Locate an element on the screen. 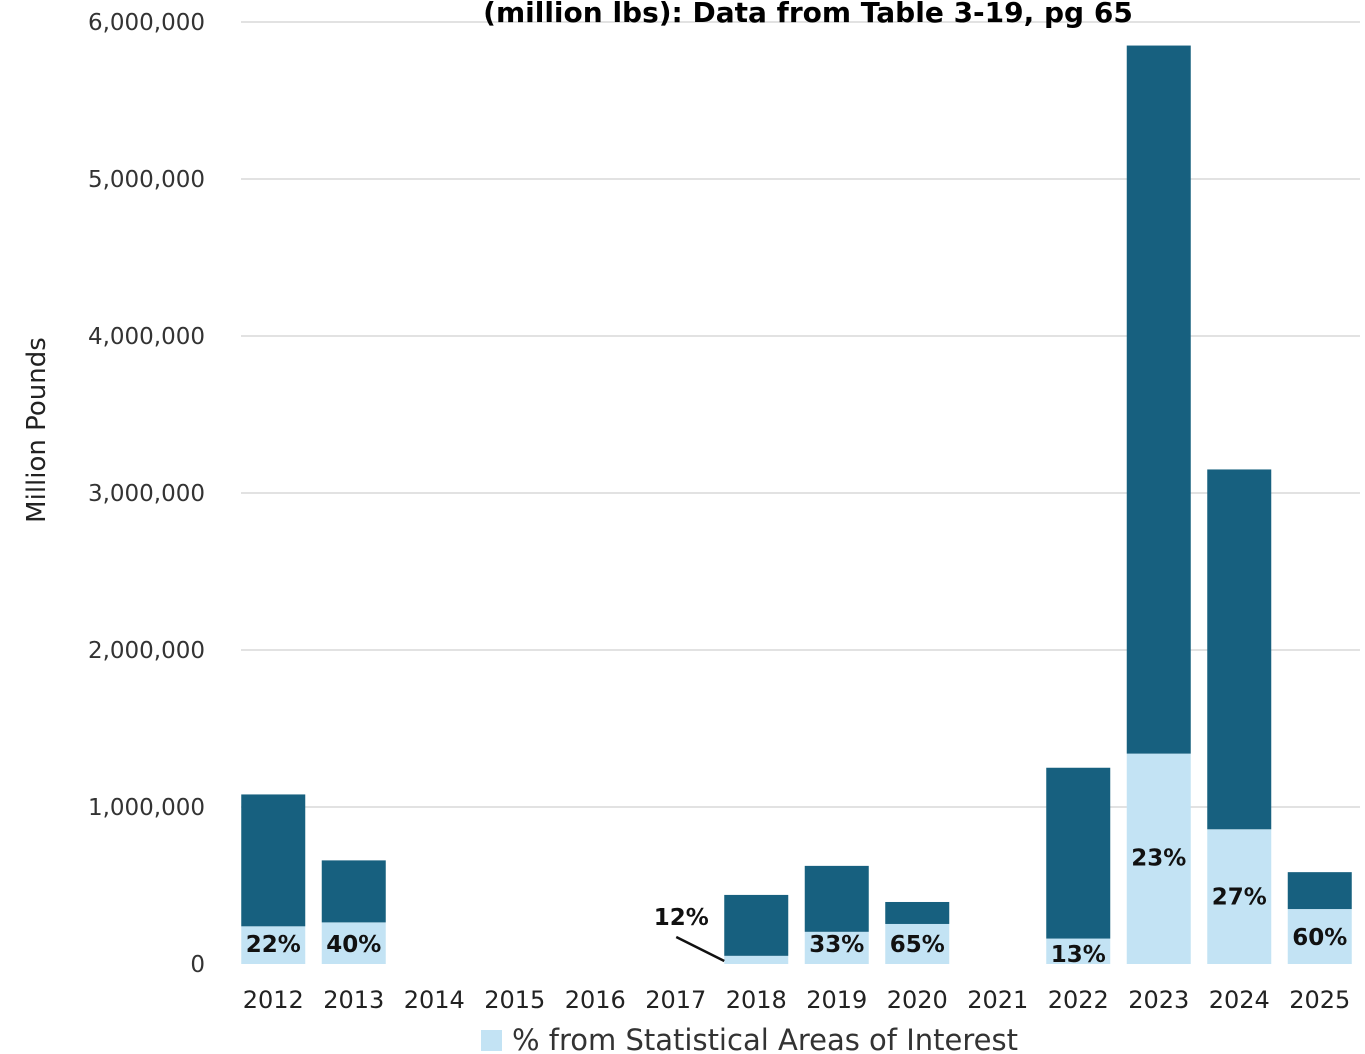  y-axis-label: Million Pounds is located at coordinates (37, 430).